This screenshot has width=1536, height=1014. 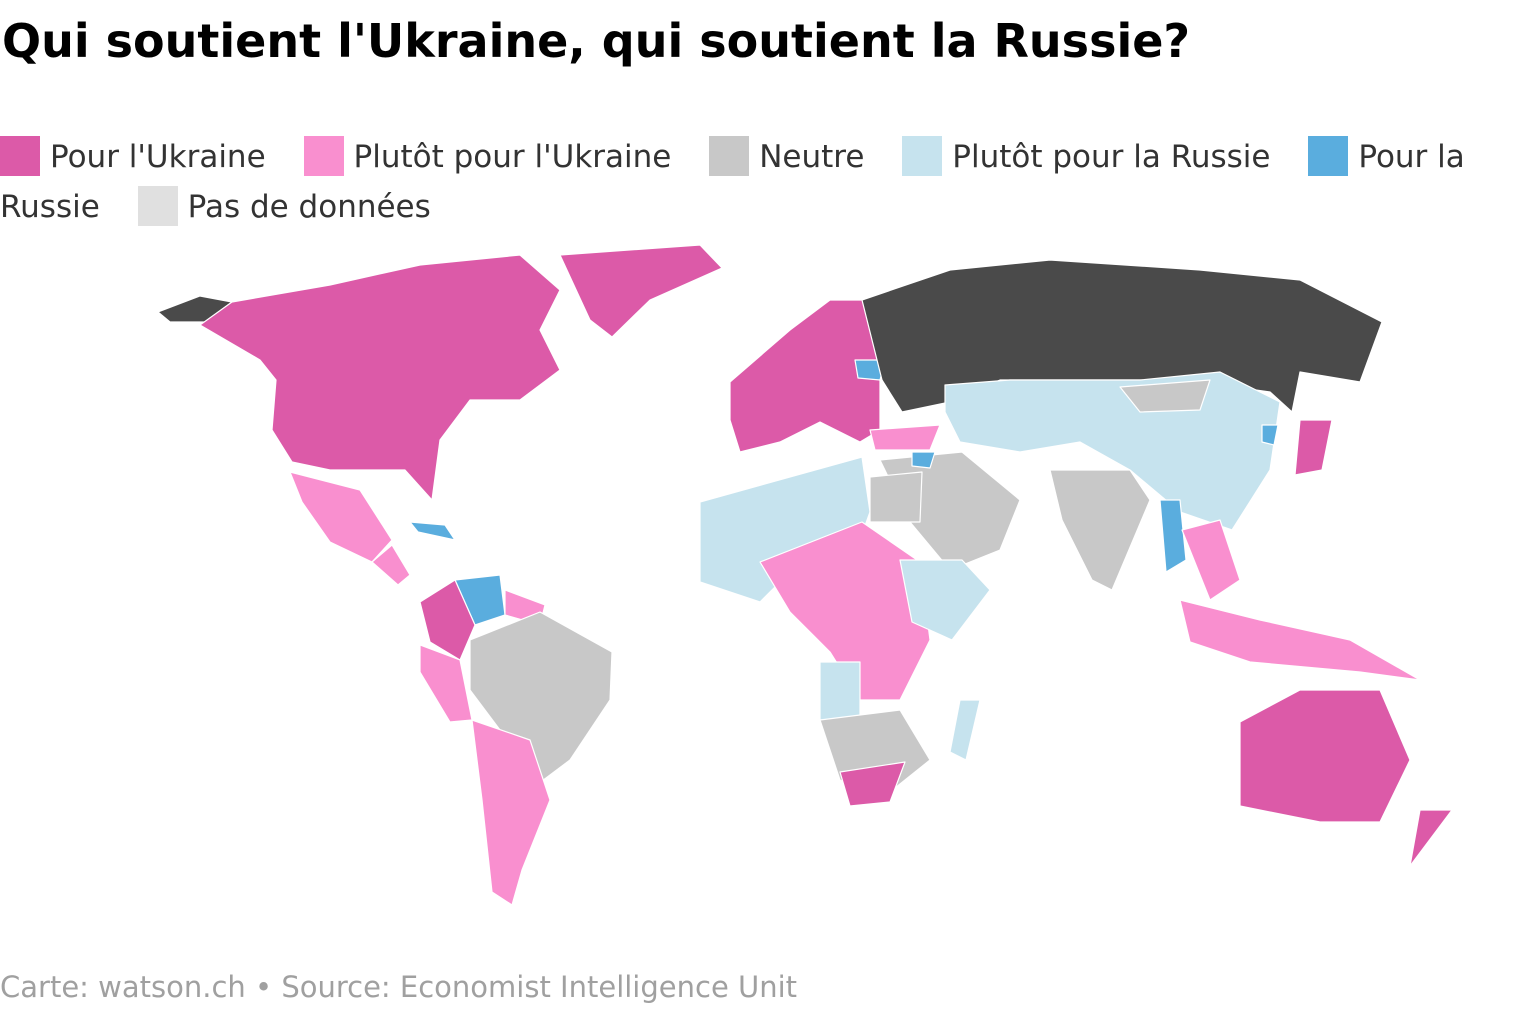 I want to click on legend-label: Plutôt pour la Russie, so click(x=1111, y=157).